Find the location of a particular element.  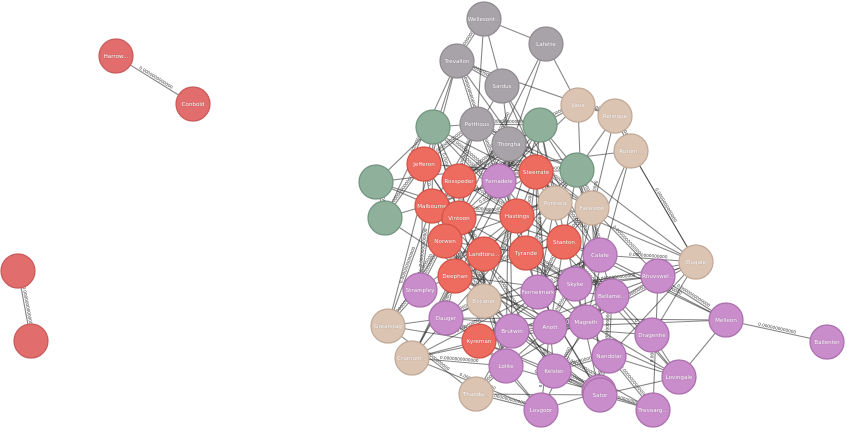

graph-node-g6: Thorgha is located at coordinates (509, 144).